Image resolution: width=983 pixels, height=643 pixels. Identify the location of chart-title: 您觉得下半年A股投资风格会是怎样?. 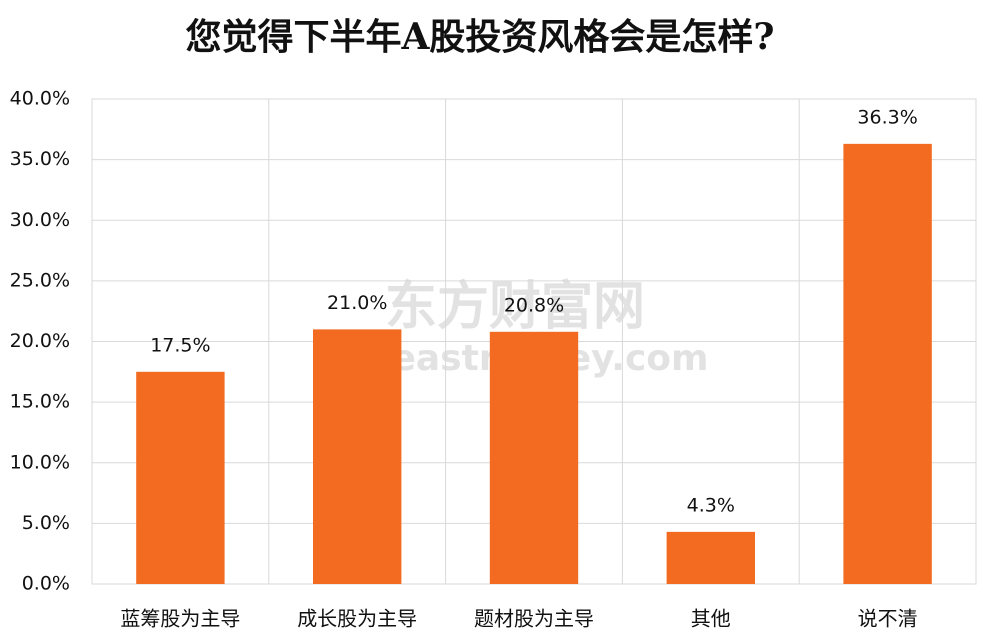
(479, 37).